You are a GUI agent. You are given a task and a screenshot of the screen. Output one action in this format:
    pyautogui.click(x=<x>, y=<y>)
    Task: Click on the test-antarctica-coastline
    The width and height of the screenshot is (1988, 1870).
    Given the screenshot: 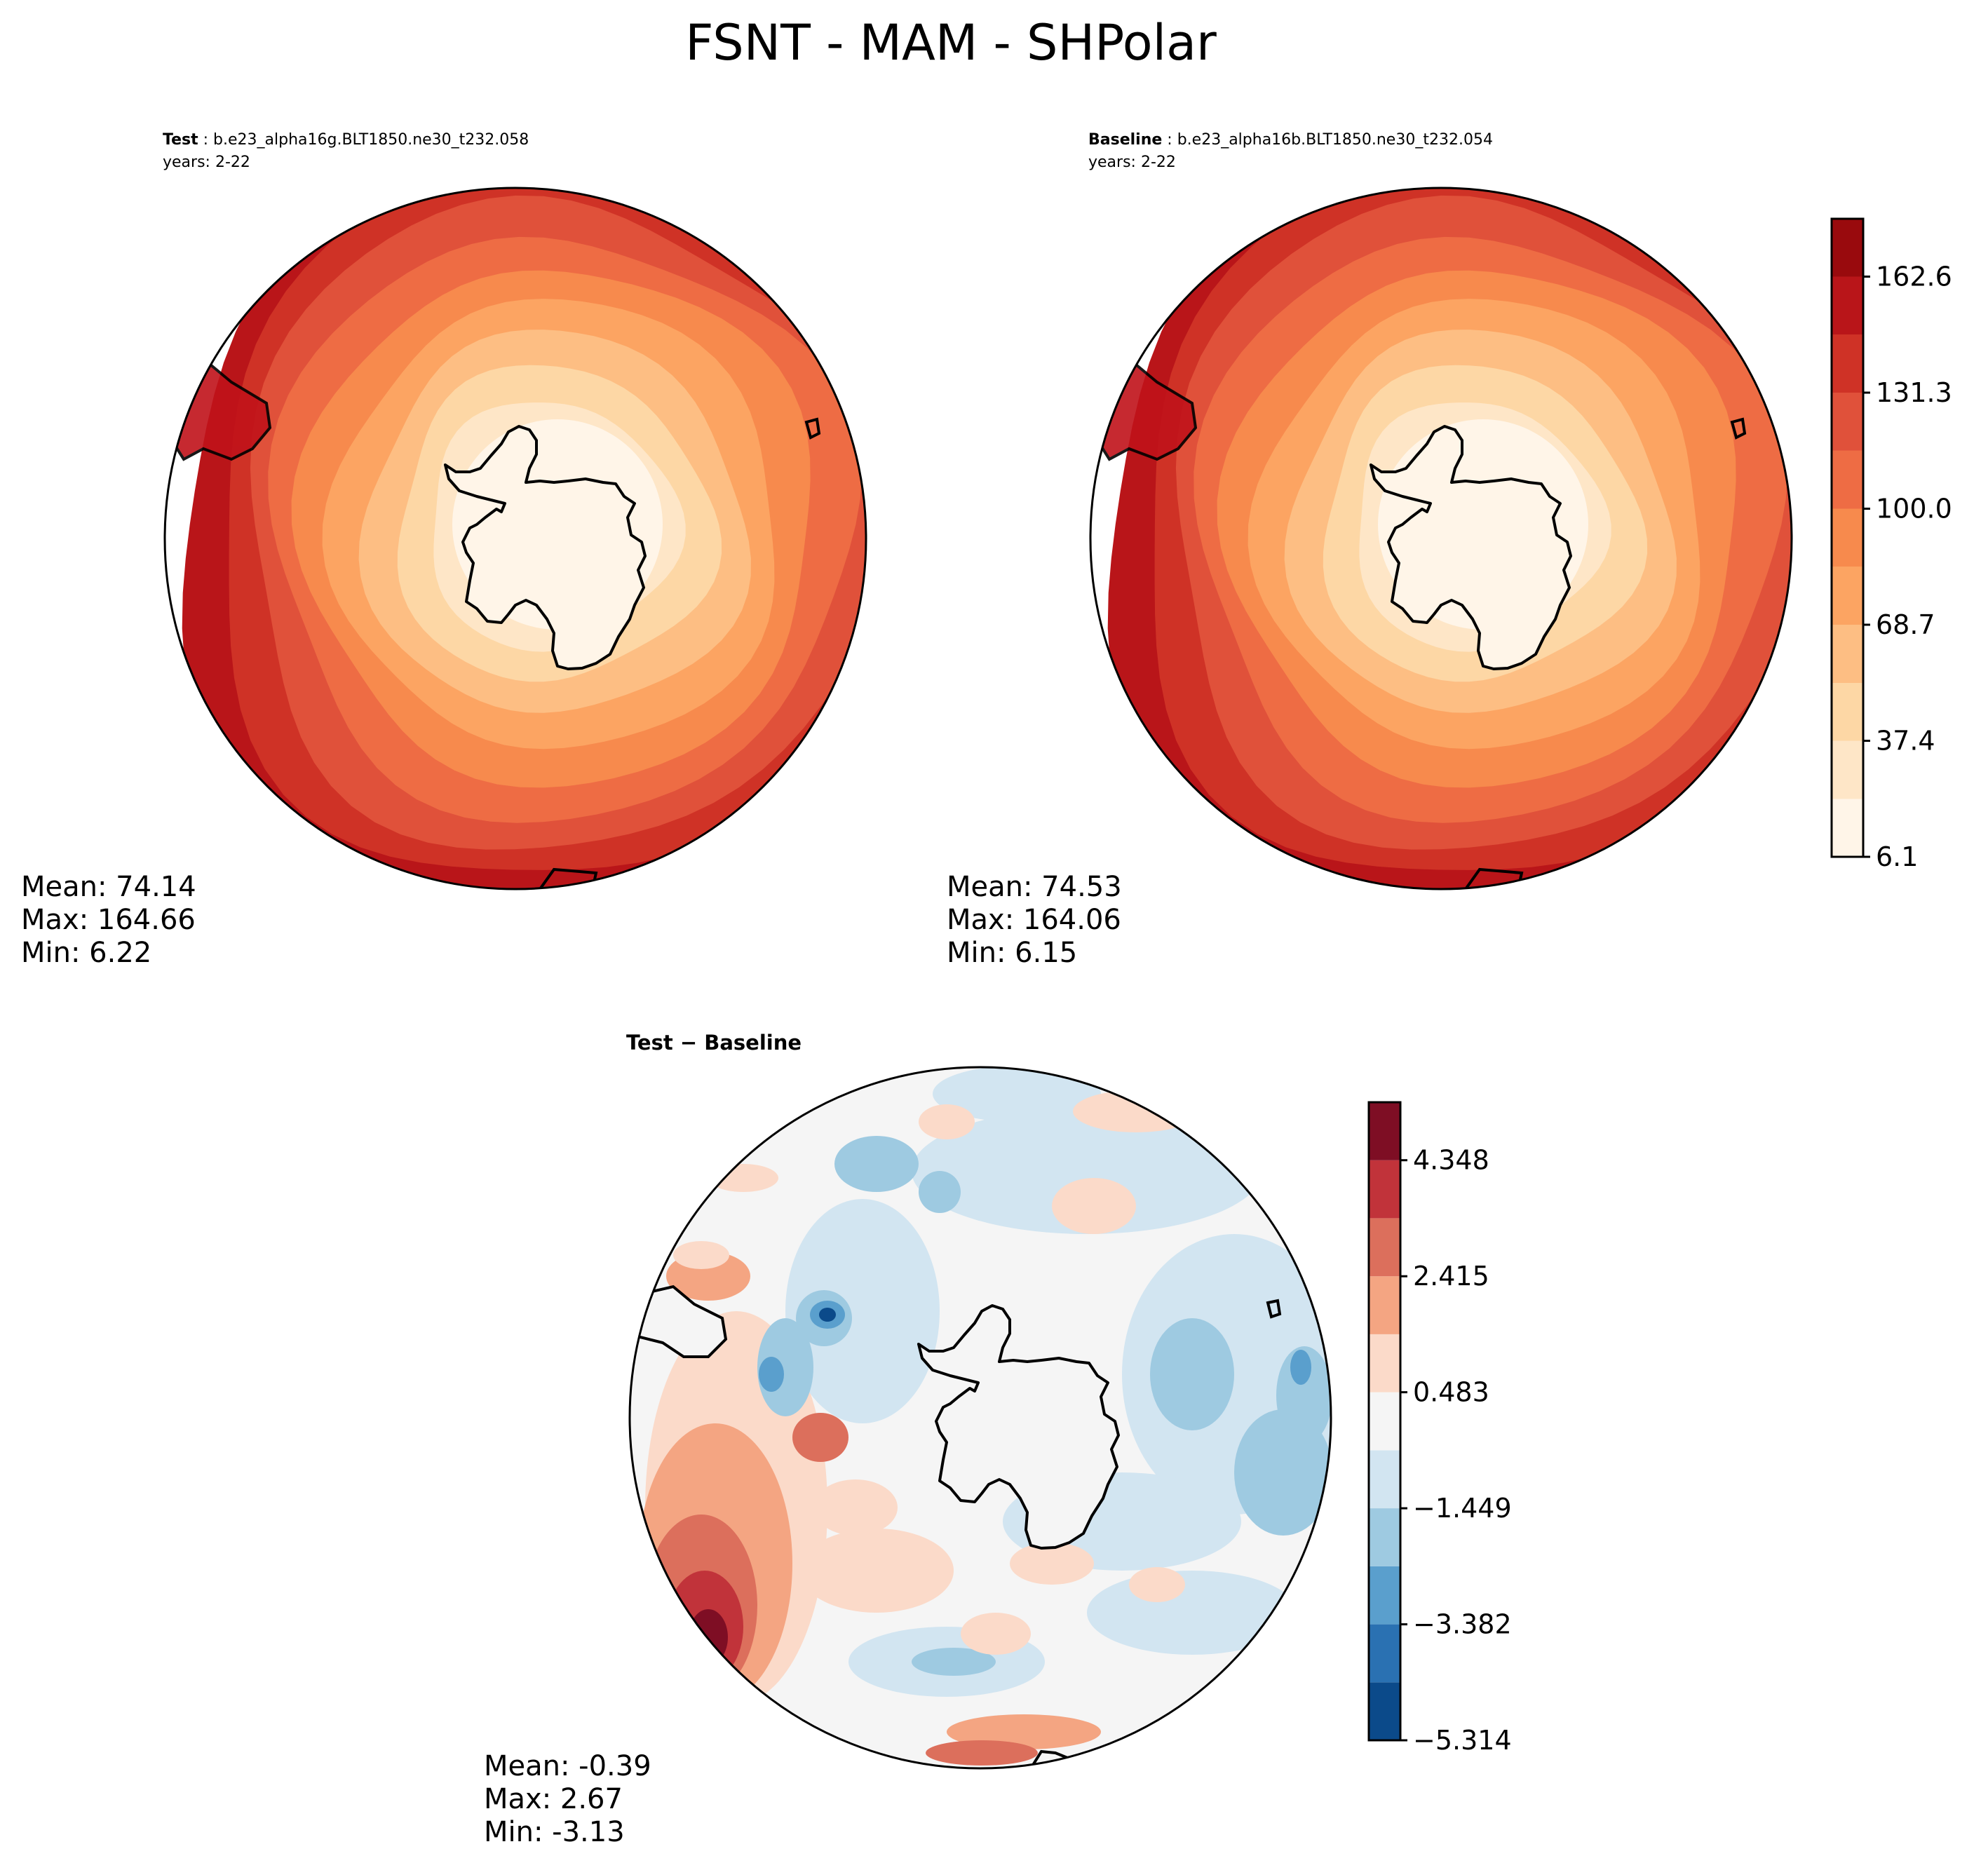 What is the action you would take?
    pyautogui.click(x=545, y=547)
    